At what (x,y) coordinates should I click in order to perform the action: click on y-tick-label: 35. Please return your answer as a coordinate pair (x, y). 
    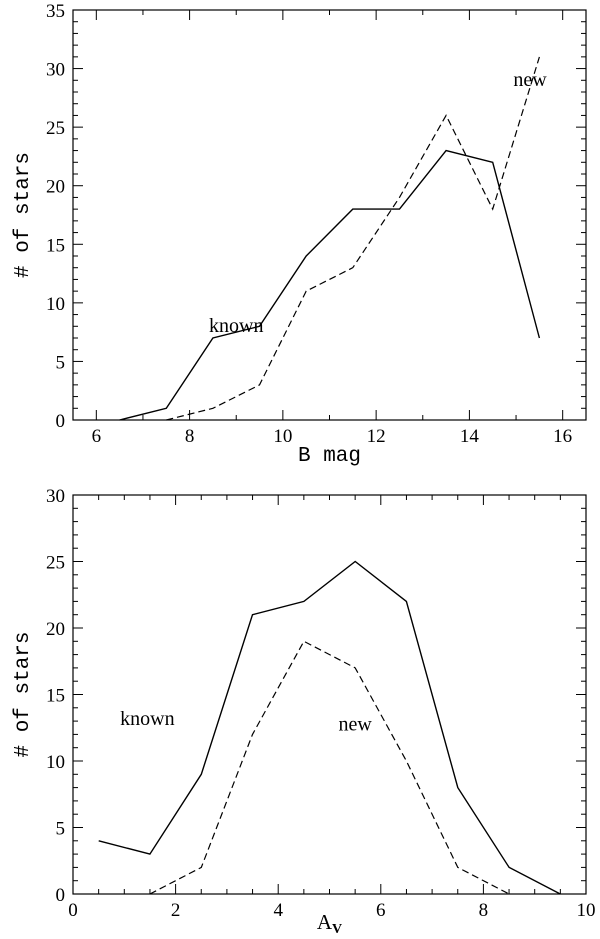
    Looking at the image, I should click on (55, 11).